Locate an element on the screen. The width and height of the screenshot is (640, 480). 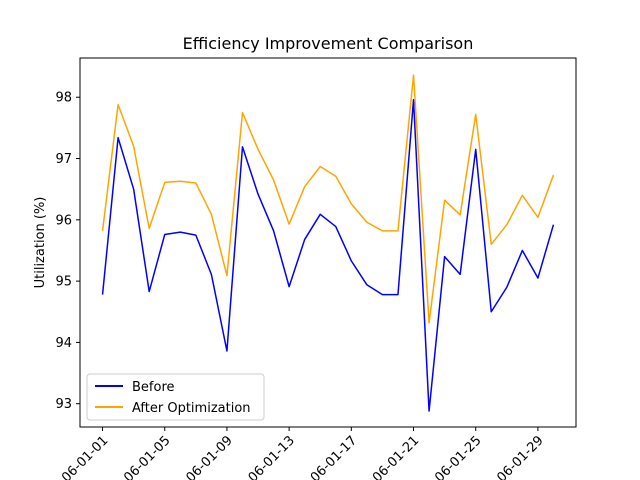
y-tick-label: 98 is located at coordinates (63, 98).